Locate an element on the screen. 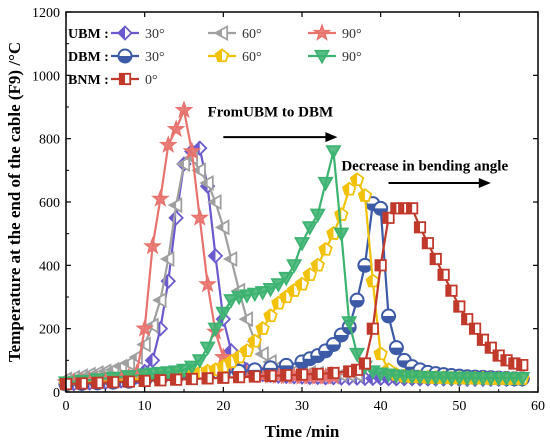 The height and width of the screenshot is (443, 550). legend: UBM : DBM : BNM : 30° 60° 90° 30° 60° 90° 0° is located at coordinates (215, 55).